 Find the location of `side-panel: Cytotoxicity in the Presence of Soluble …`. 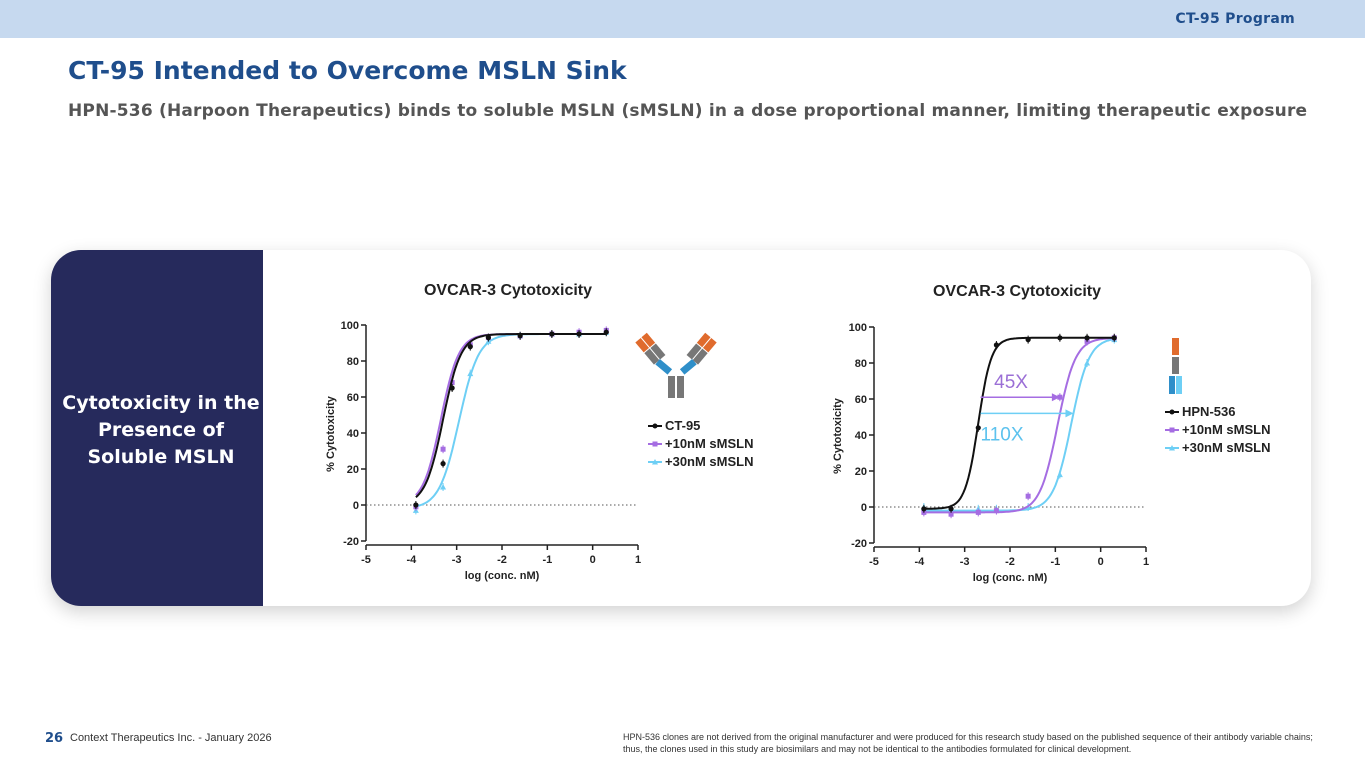

side-panel: Cytotoxicity in the Presence of Soluble … is located at coordinates (157, 428).